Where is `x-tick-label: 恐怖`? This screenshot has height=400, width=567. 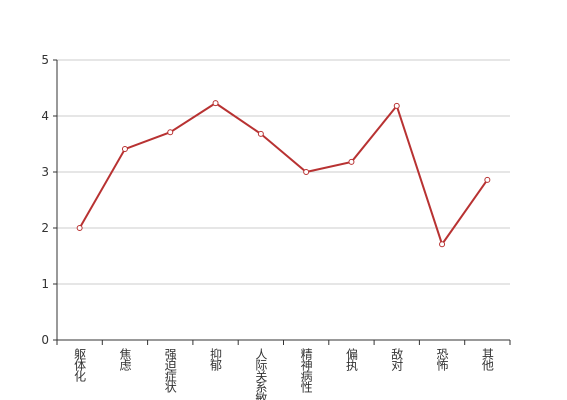
x-tick-label: 恐怖 is located at coordinates (442, 359).